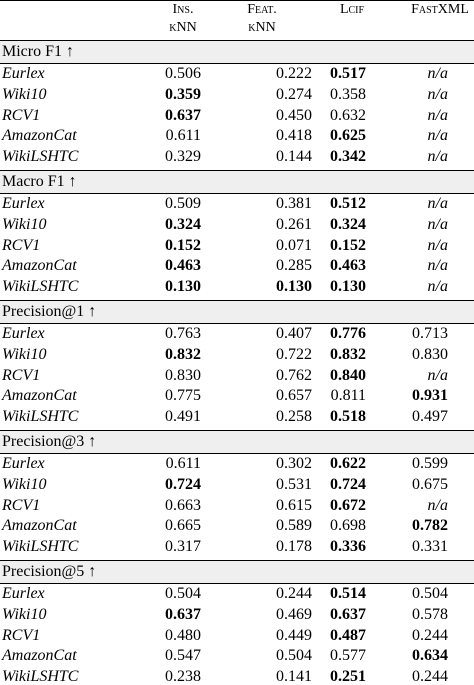 This screenshot has width=474, height=685. What do you see at coordinates (294, 136) in the screenshot?
I see `cell-value: 0.418` at bounding box center [294, 136].